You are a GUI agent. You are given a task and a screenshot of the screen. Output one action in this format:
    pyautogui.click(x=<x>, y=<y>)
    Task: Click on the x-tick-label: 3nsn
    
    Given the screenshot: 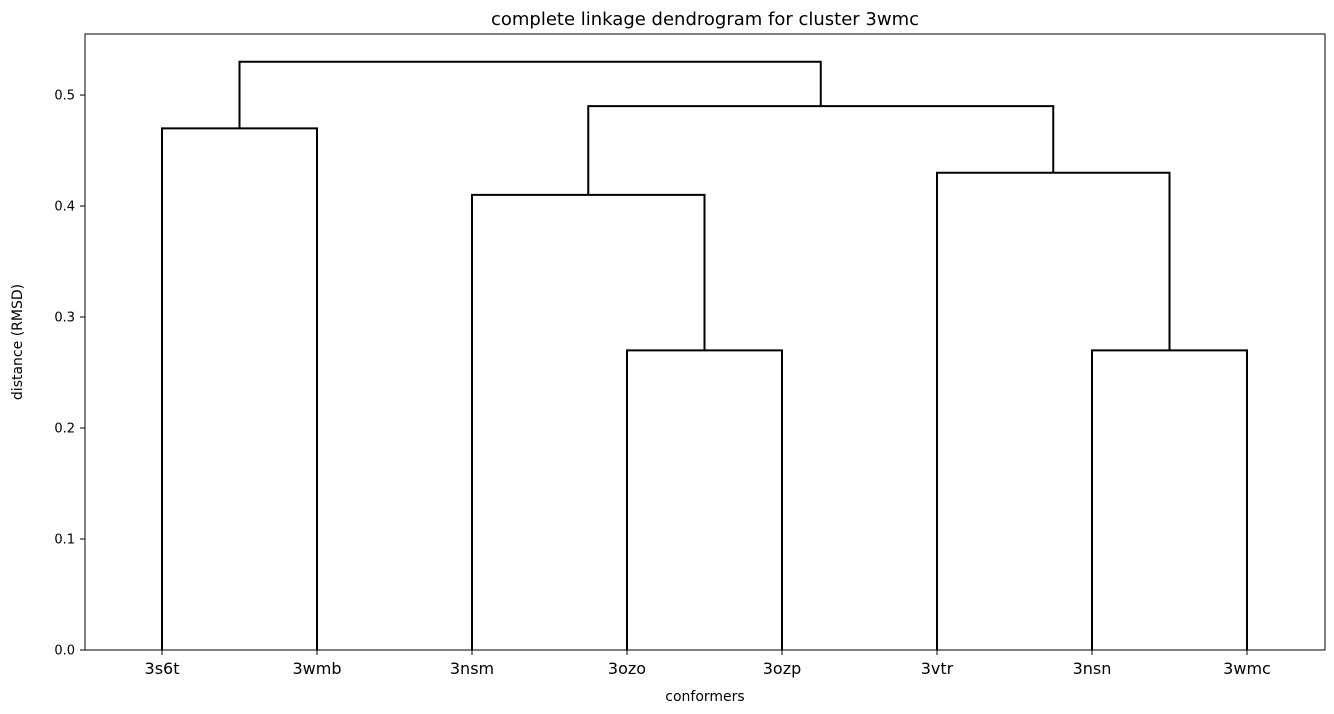 What is the action you would take?
    pyautogui.click(x=1092, y=668)
    